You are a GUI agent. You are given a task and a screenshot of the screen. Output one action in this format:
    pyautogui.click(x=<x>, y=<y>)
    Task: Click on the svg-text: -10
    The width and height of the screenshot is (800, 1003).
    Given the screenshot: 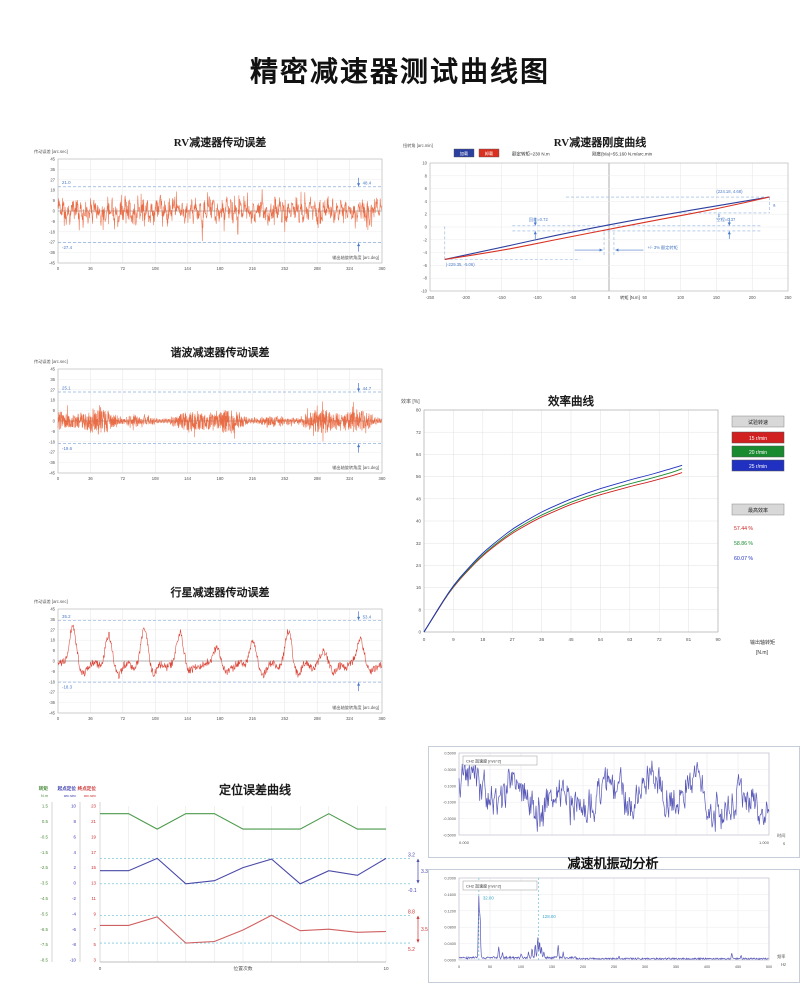 What is the action you would take?
    pyautogui.click(x=424, y=291)
    